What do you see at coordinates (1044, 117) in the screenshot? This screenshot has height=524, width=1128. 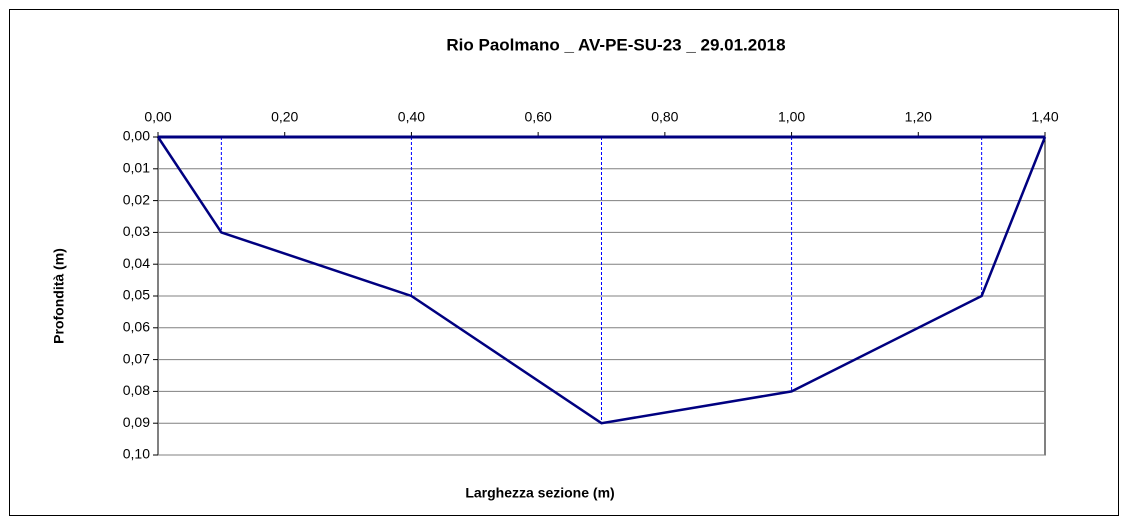 I see `x-tick-label: 1,40` at bounding box center [1044, 117].